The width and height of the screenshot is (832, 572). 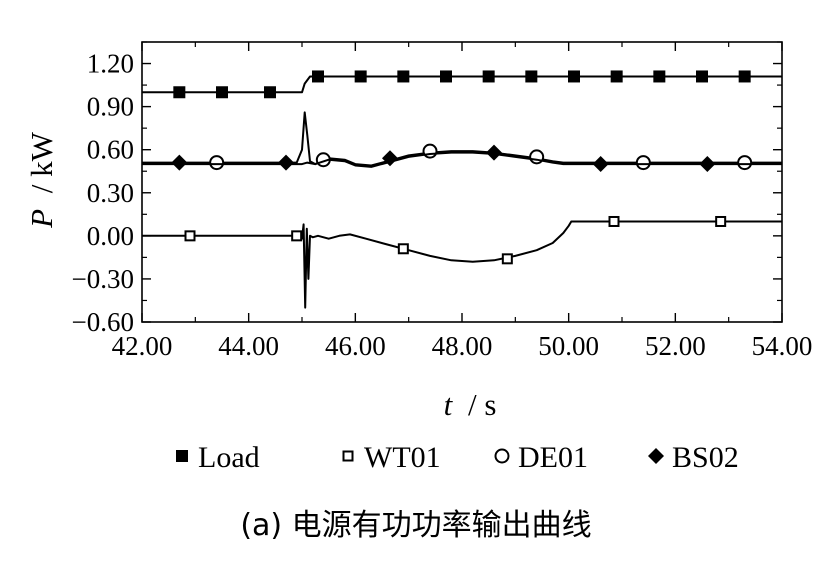 I want to click on legend-marker-load, so click(x=182, y=456).